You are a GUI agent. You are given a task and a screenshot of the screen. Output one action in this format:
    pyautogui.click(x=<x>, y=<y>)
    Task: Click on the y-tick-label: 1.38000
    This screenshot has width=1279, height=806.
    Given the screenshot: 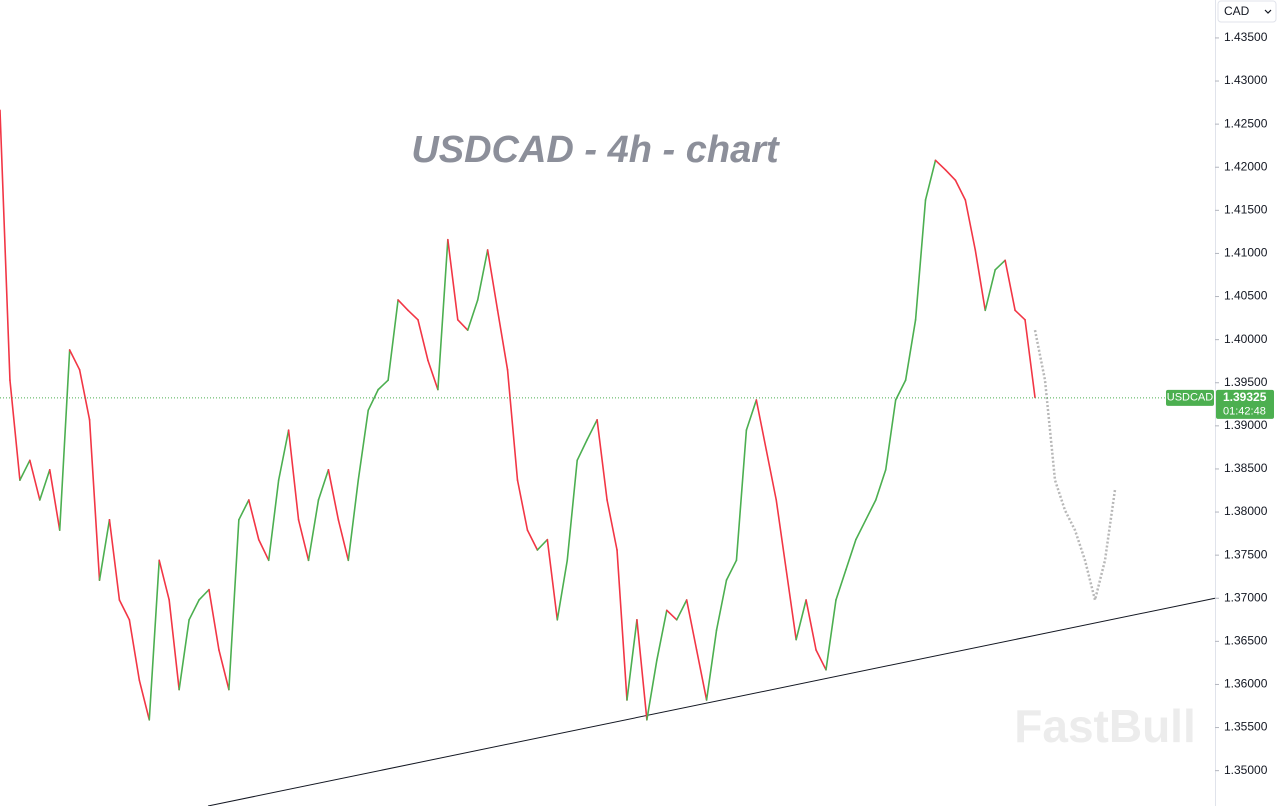 What is the action you would take?
    pyautogui.click(x=1246, y=511)
    